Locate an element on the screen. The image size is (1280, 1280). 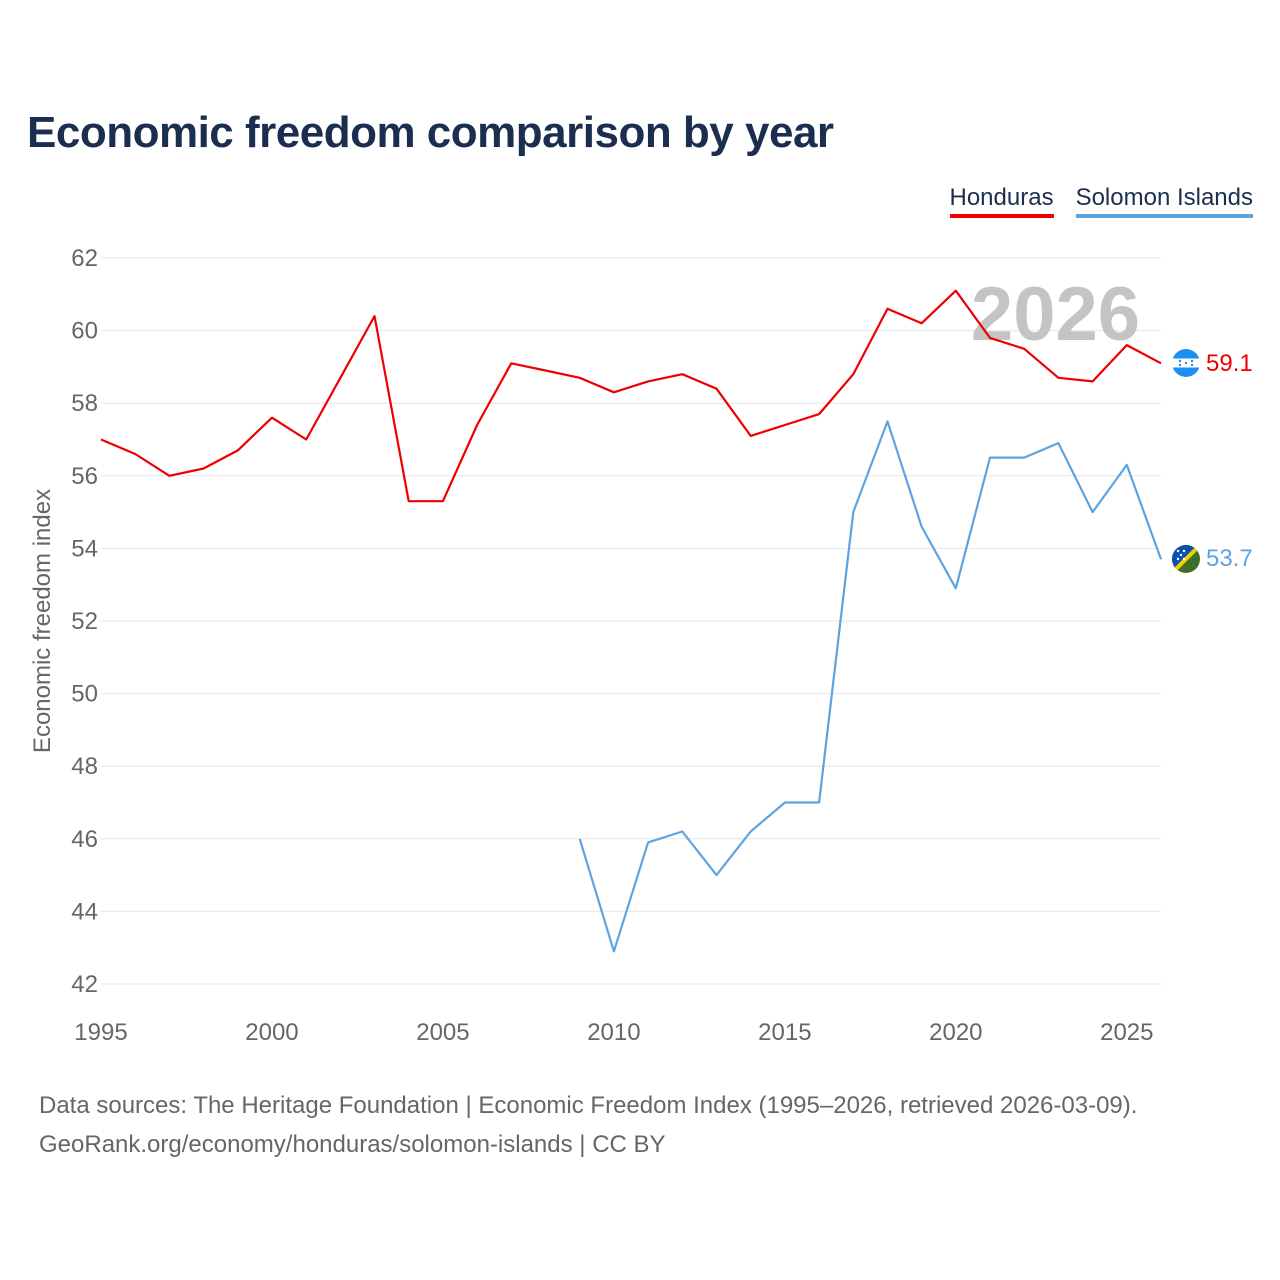
x-tick-label: 2005 is located at coordinates (442, 1032).